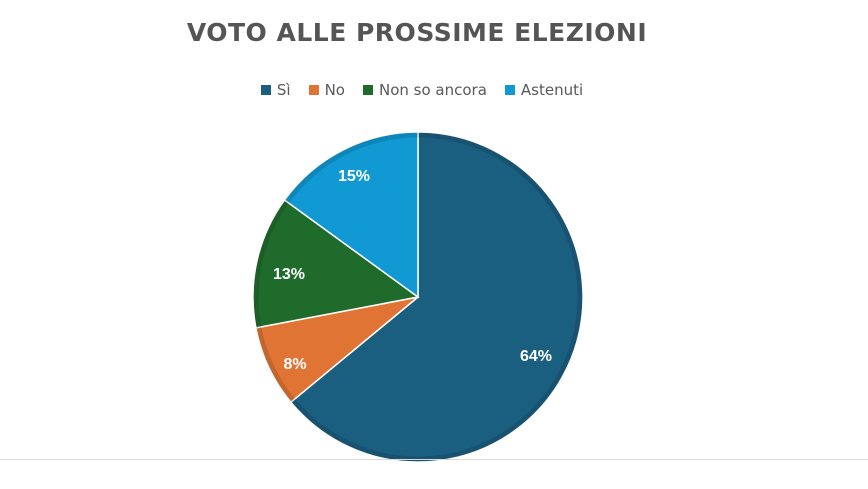 The width and height of the screenshot is (868, 489). I want to click on divider, so click(434, 459).